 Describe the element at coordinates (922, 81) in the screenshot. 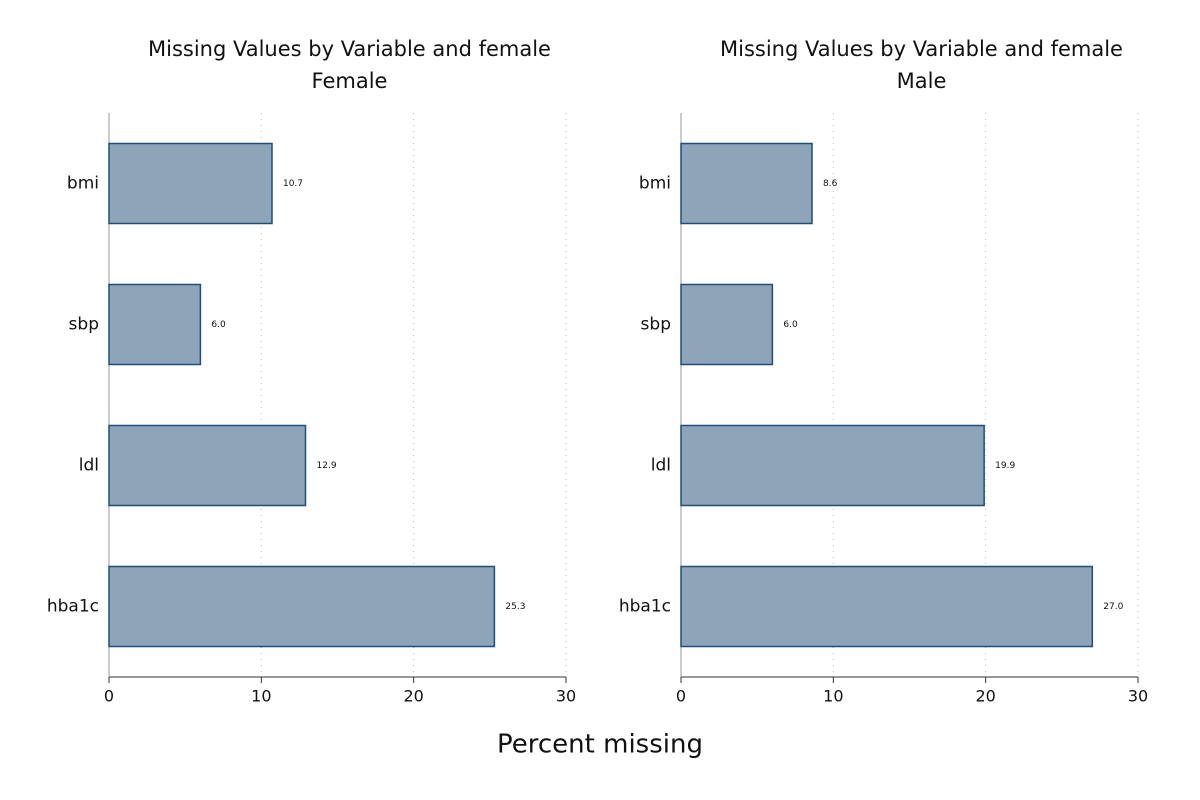

I see `chart-subtitle: Male` at that location.